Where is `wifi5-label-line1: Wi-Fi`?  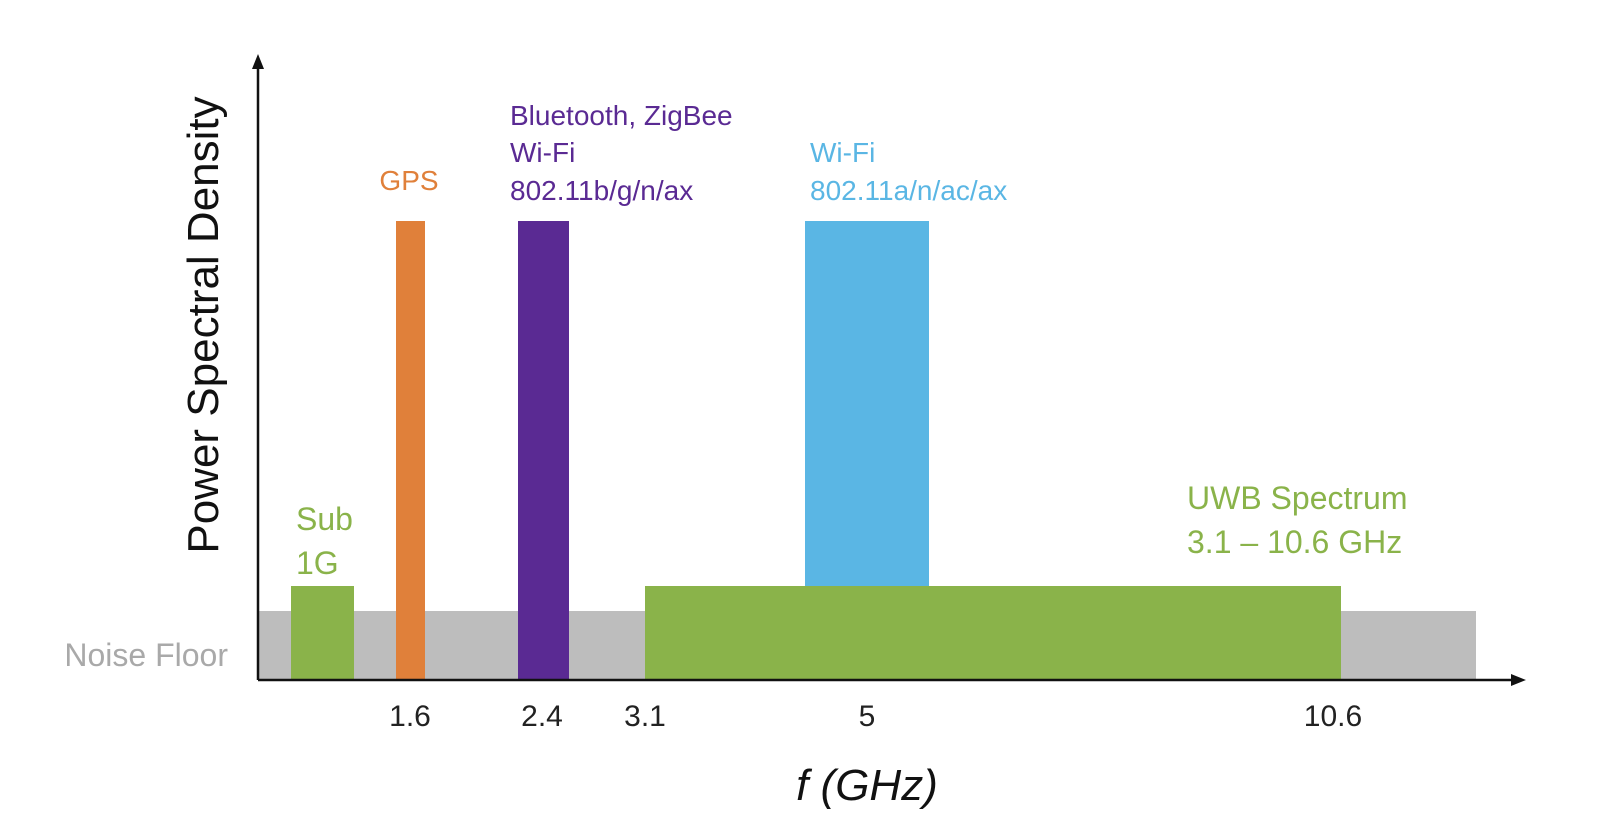 wifi5-label-line1: Wi-Fi is located at coordinates (842, 152).